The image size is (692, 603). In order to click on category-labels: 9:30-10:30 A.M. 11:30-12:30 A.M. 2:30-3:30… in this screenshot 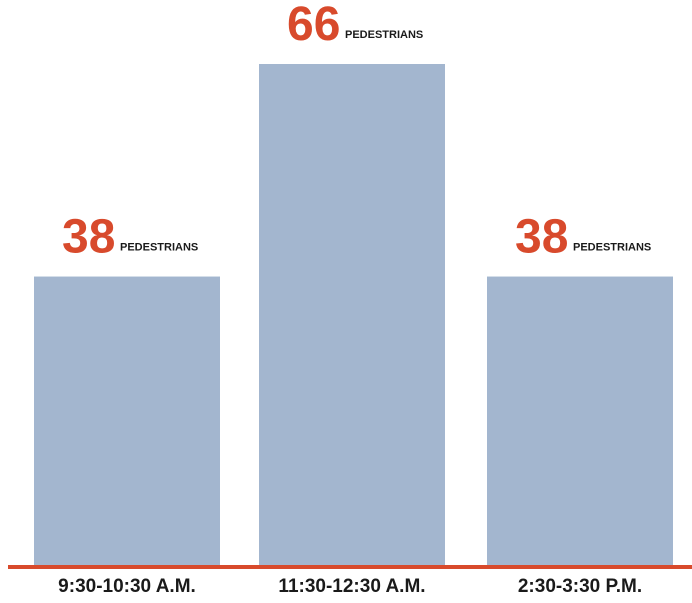, I will do `click(350, 586)`.